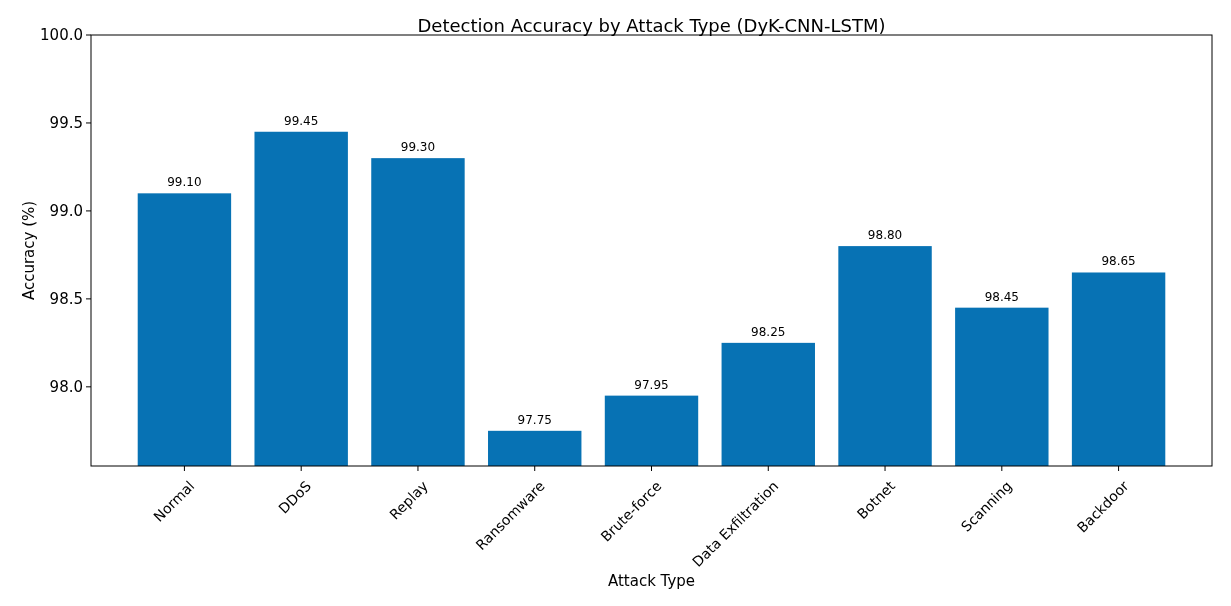 The image size is (1231, 606). Describe the element at coordinates (66, 299) in the screenshot. I see `y-tick-label: 98.5` at that location.